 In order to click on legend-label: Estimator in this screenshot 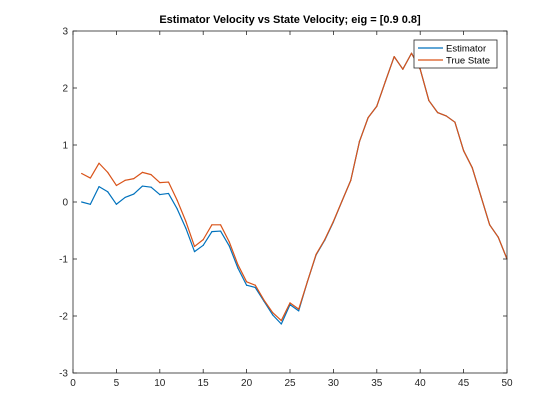, I will do `click(466, 49)`.